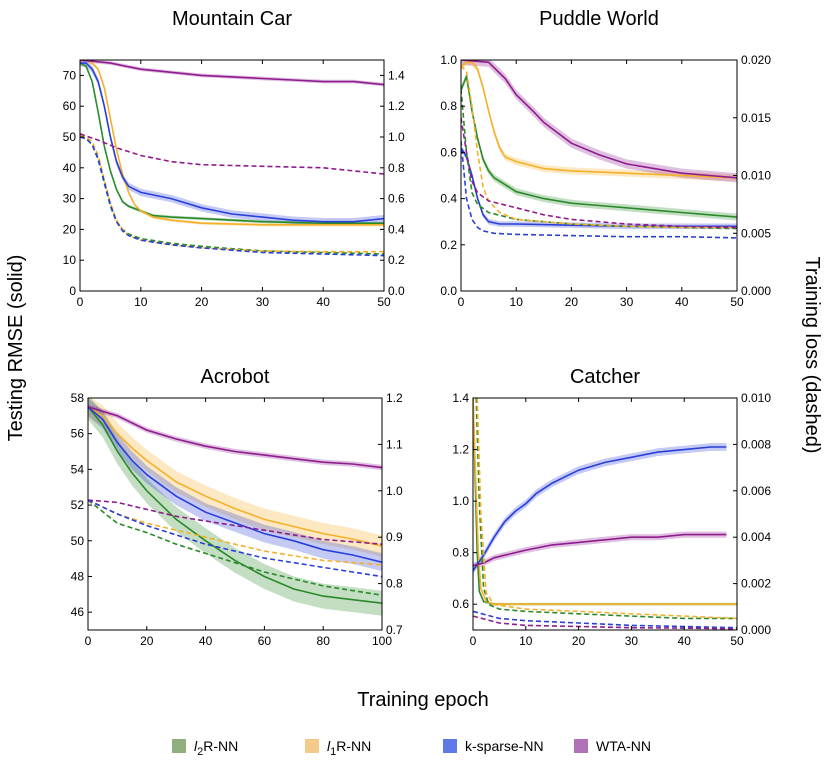  Describe the element at coordinates (396, 106) in the screenshot. I see `y-tick-label-right: 1.2` at that location.